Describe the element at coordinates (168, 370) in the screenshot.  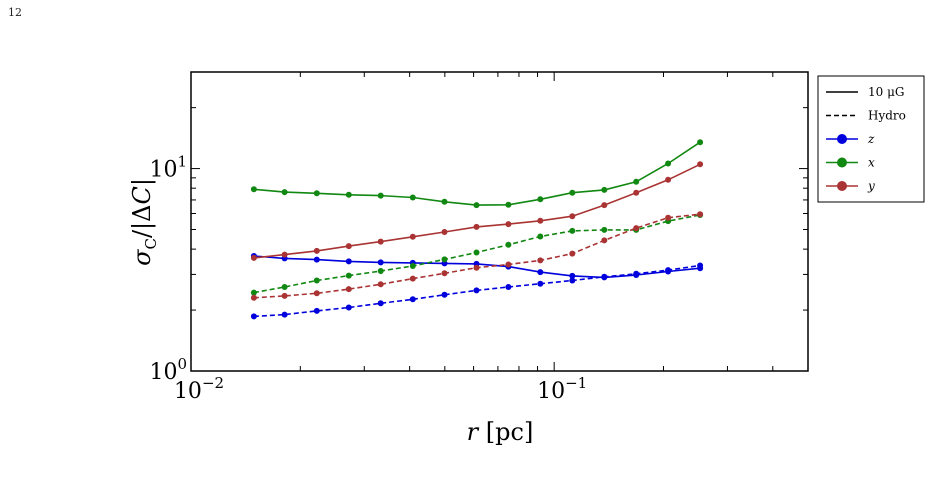
I see `y-tick-label: 10⁰` at that location.